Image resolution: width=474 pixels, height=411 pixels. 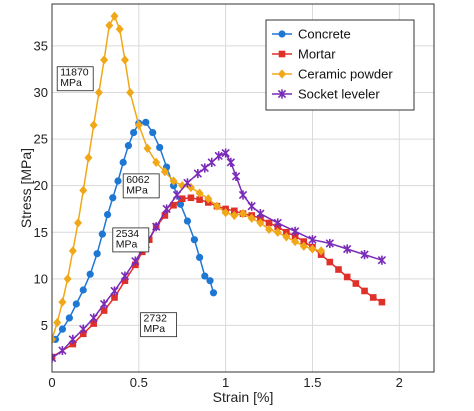 What do you see at coordinates (74, 73) in the screenshot?
I see `annotation-text: 11870` at bounding box center [74, 73].